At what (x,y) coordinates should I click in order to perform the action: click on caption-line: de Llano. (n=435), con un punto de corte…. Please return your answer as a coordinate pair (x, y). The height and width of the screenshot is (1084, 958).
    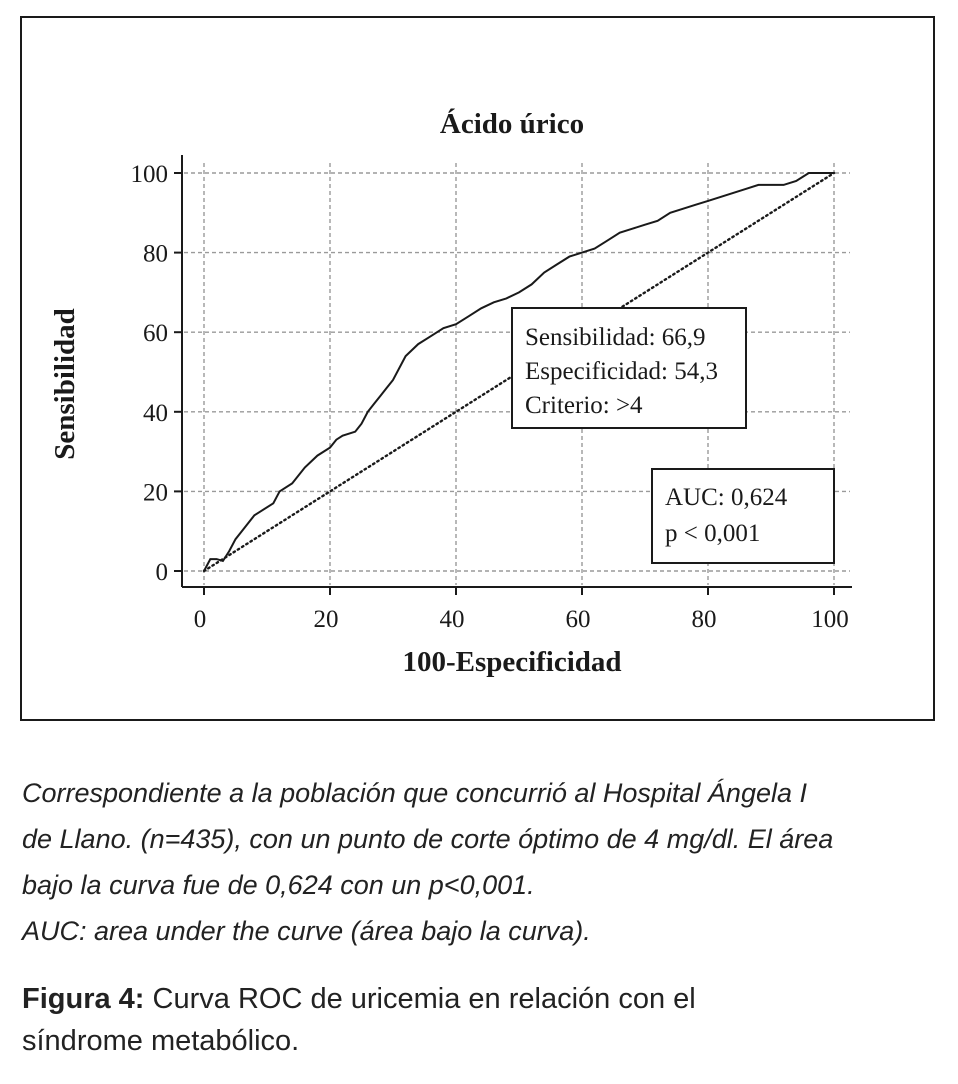
    Looking at the image, I should click on (428, 839).